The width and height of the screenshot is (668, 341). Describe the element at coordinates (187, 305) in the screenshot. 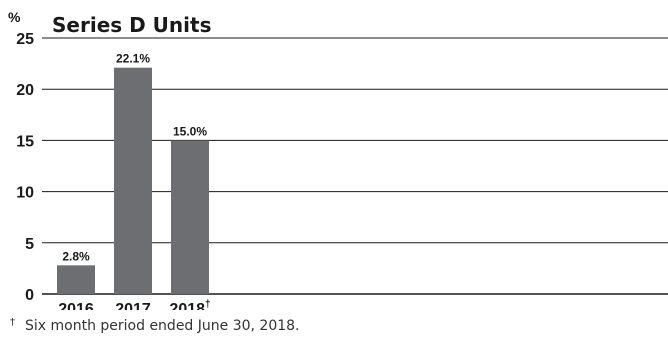

I see `x-tick-text: 2018` at that location.